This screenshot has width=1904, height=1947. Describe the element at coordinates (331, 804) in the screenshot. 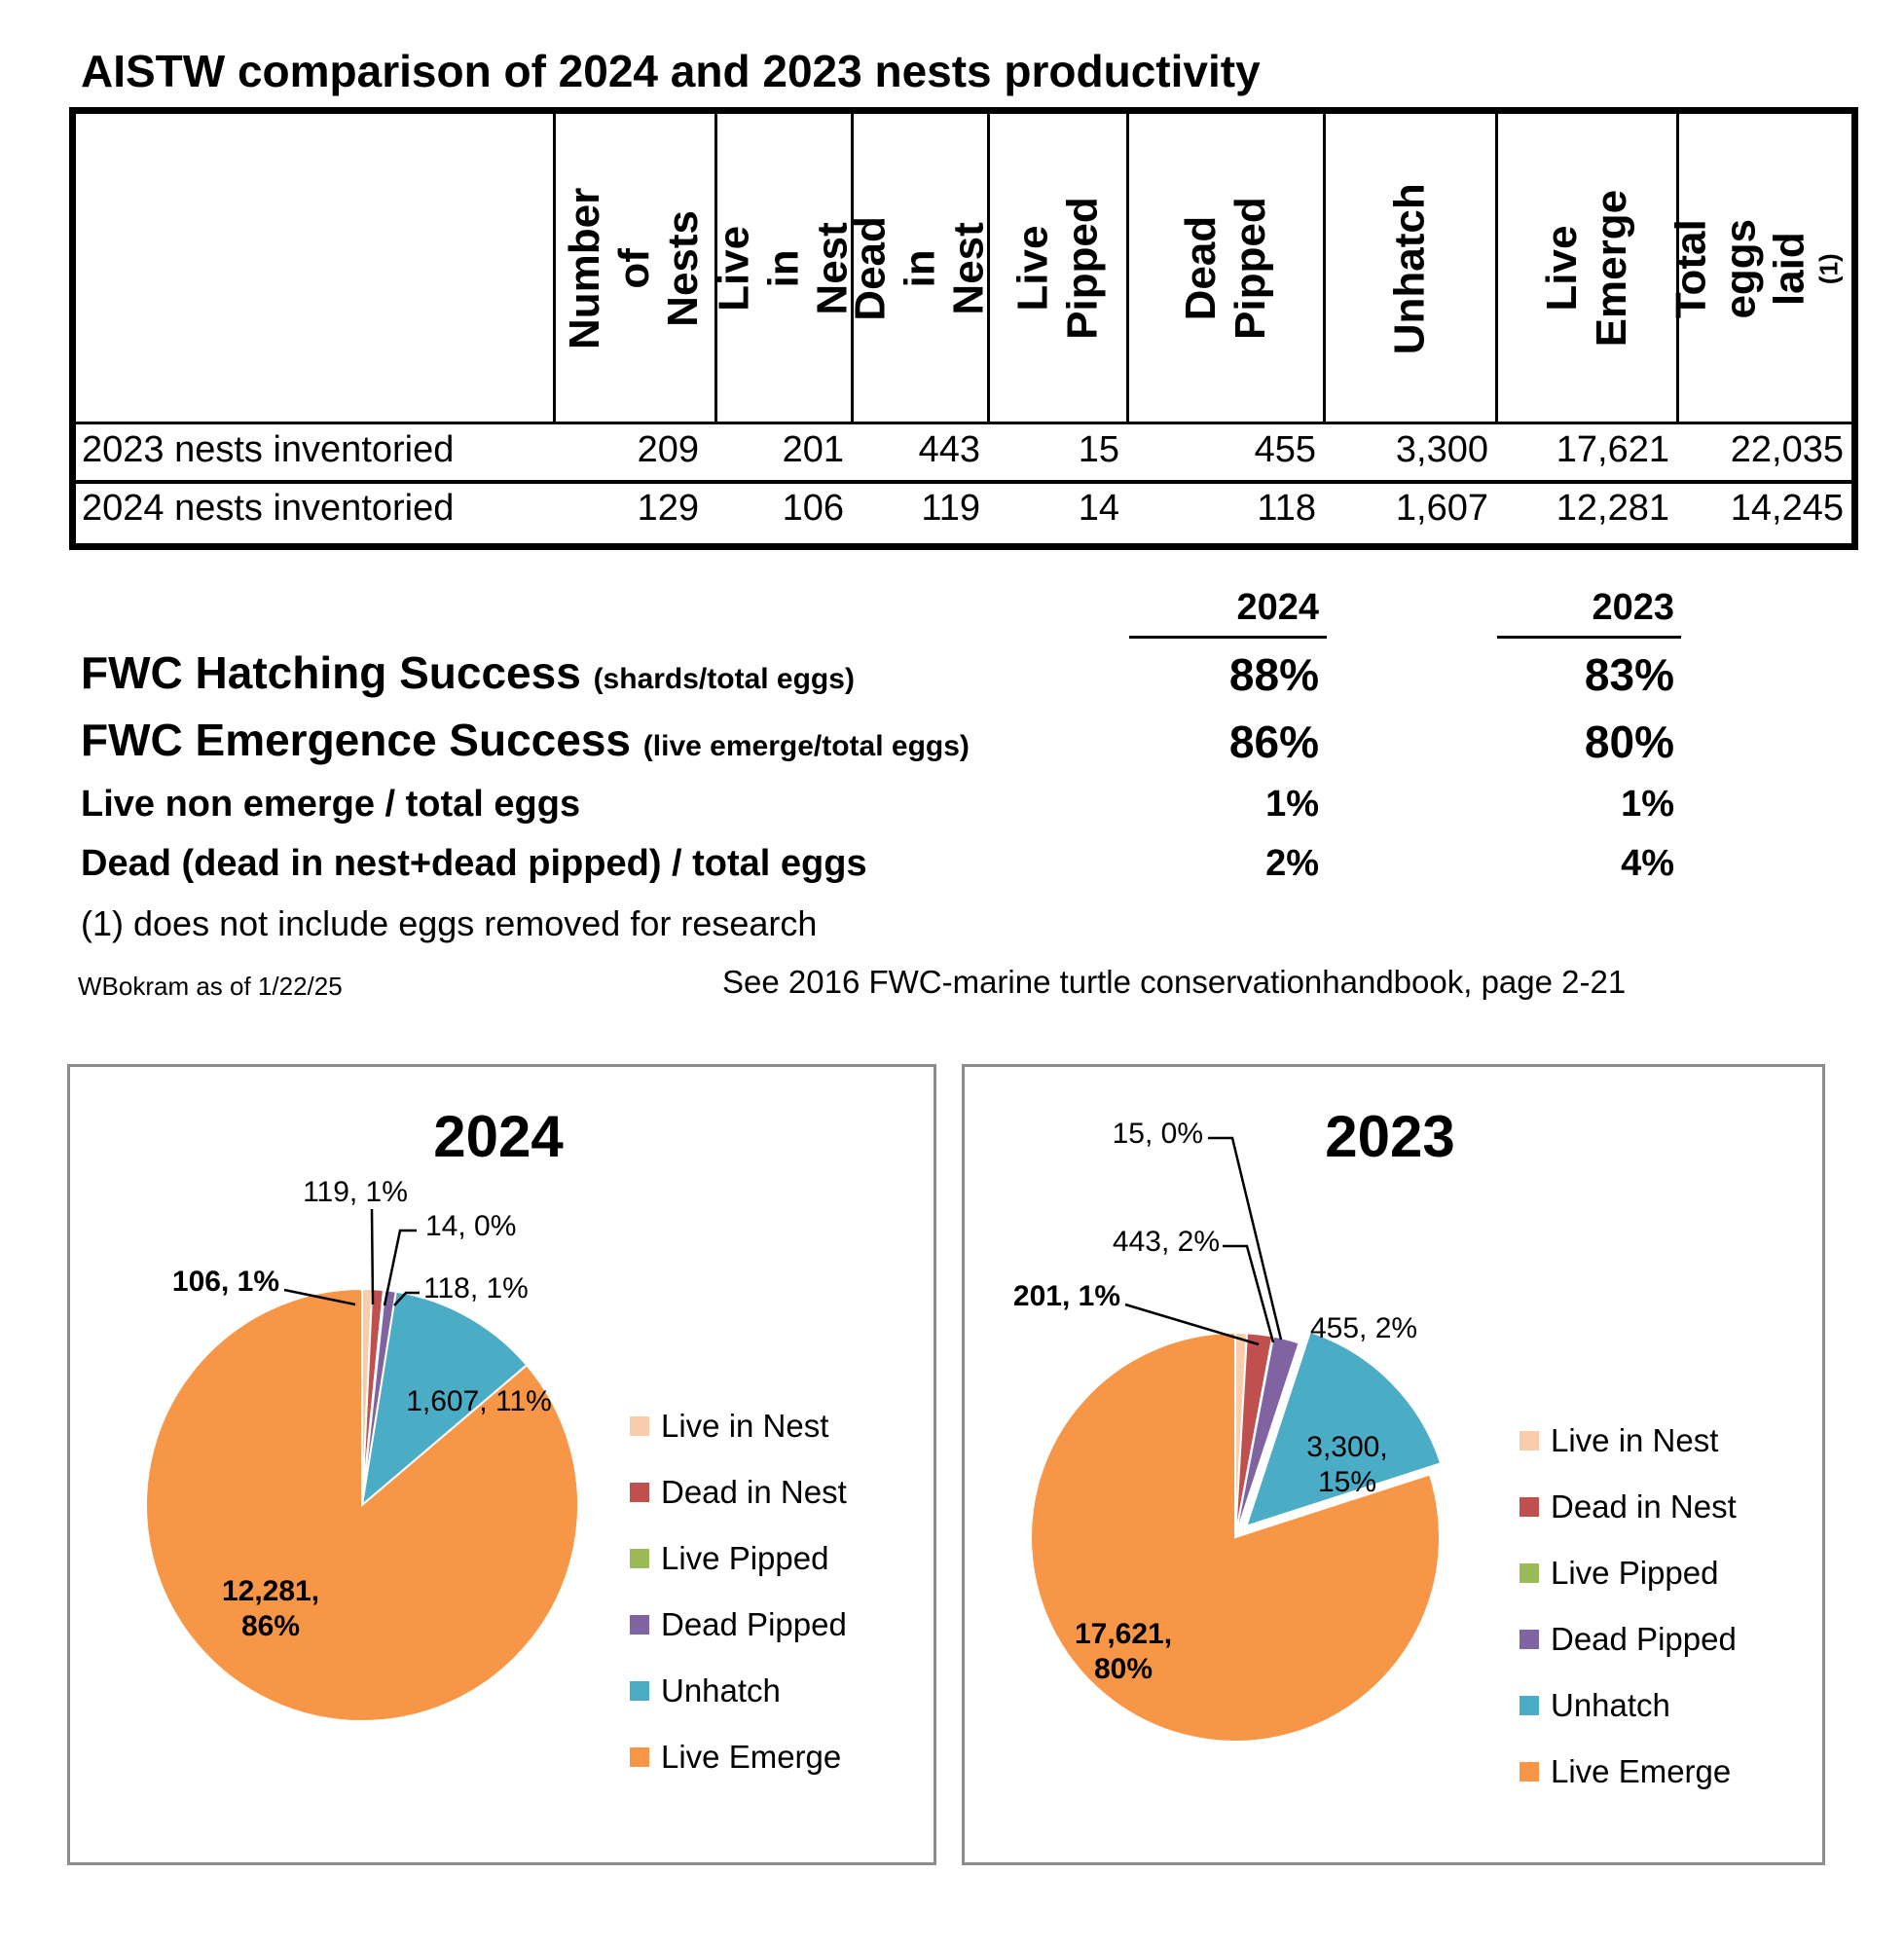

I see `live-non-emerge-label: Live non emerge / total eggs` at that location.